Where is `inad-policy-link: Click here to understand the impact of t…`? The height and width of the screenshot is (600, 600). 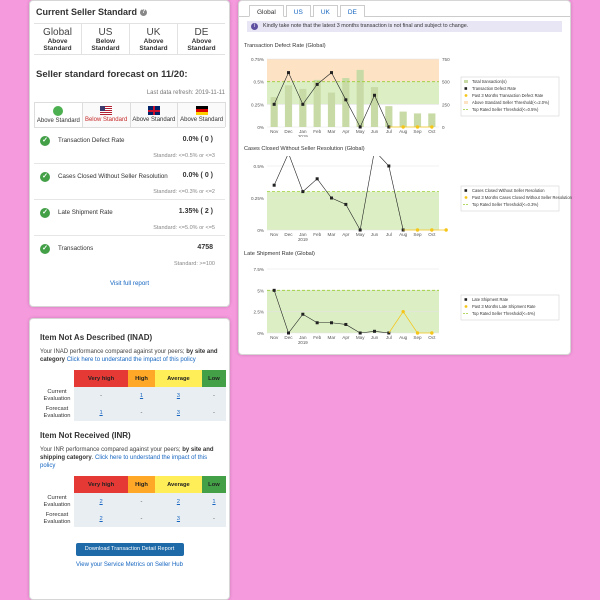
inad-policy-link: Click here to understand the impact of t… is located at coordinates (131, 360).